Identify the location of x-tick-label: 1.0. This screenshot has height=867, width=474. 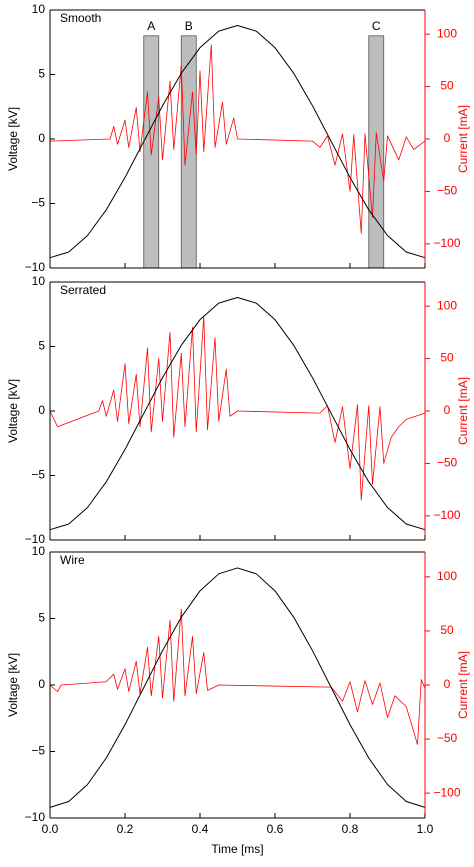
(425, 829).